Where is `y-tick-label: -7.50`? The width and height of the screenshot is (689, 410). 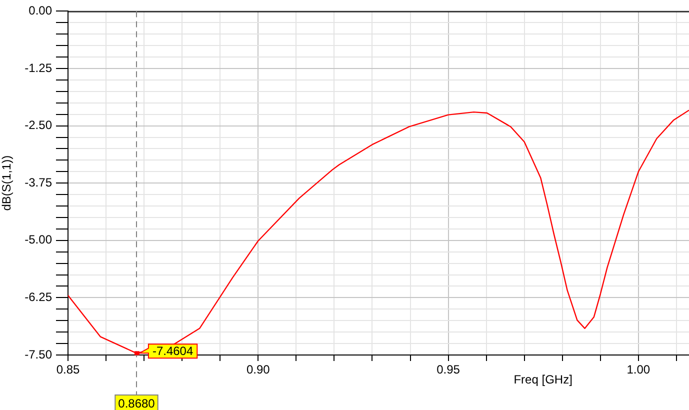 y-tick-label: -7.50 is located at coordinates (38, 354).